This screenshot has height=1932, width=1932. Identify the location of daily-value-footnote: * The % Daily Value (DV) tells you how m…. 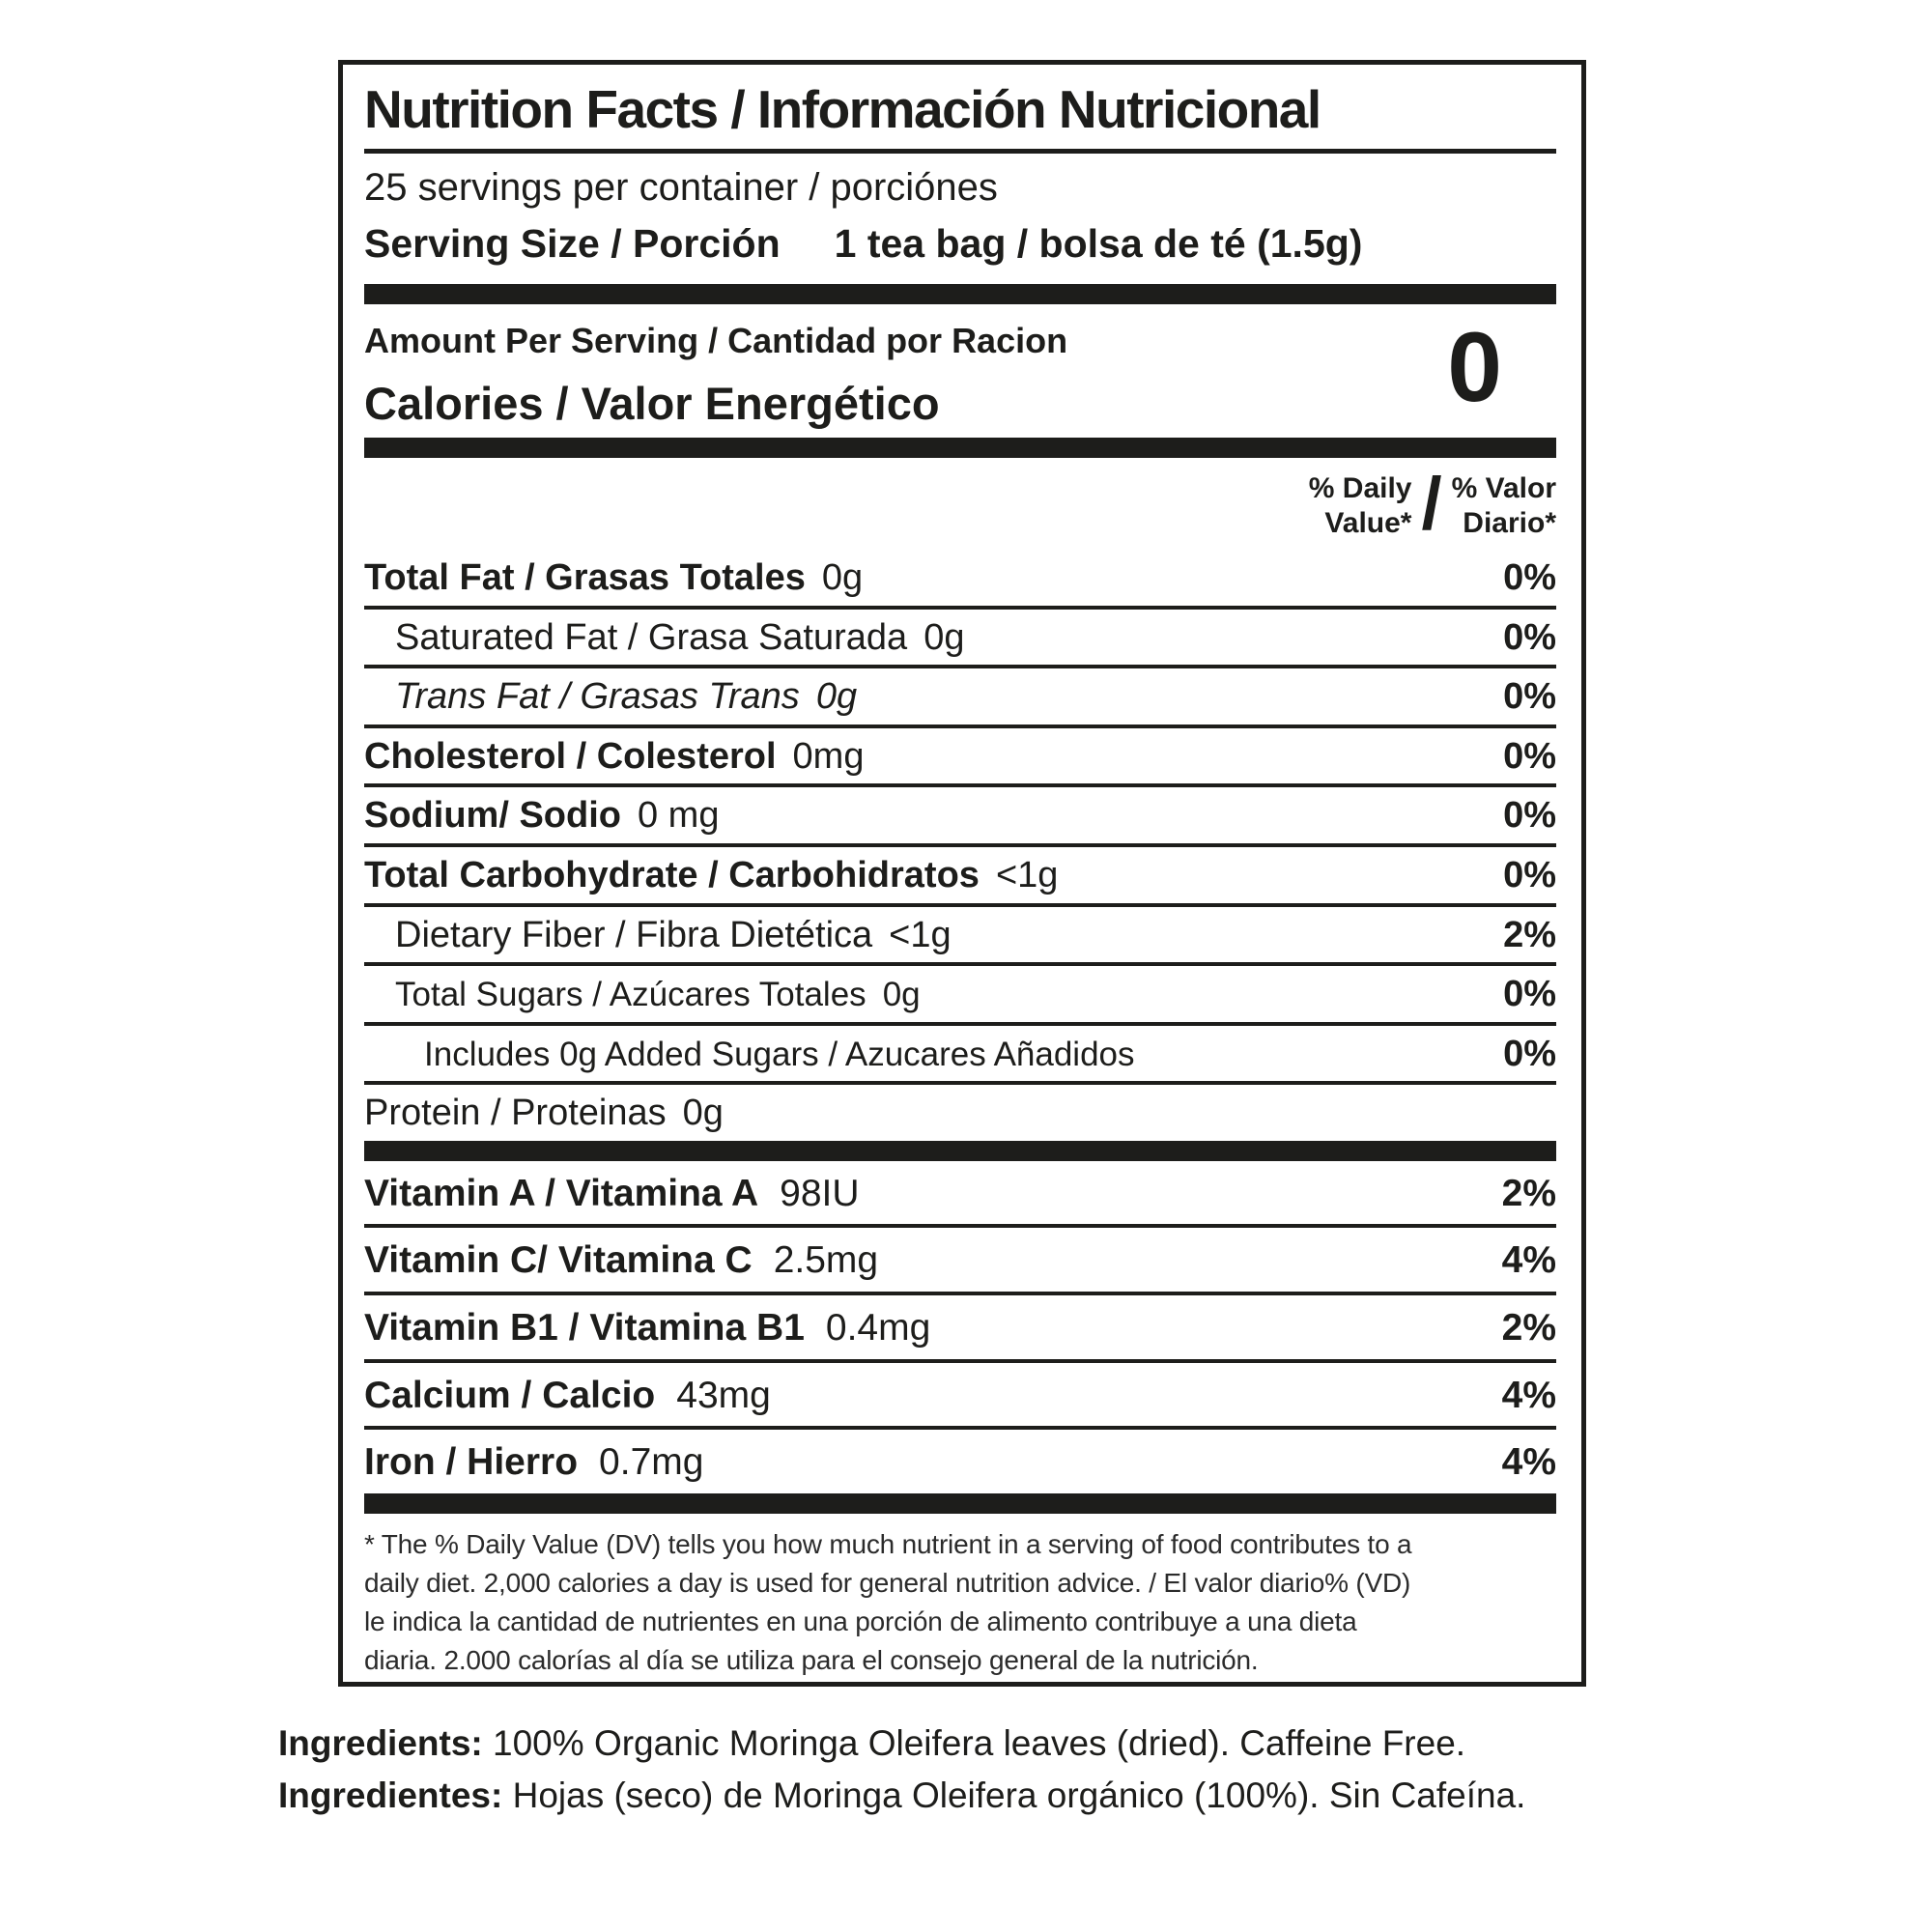
(960, 1597).